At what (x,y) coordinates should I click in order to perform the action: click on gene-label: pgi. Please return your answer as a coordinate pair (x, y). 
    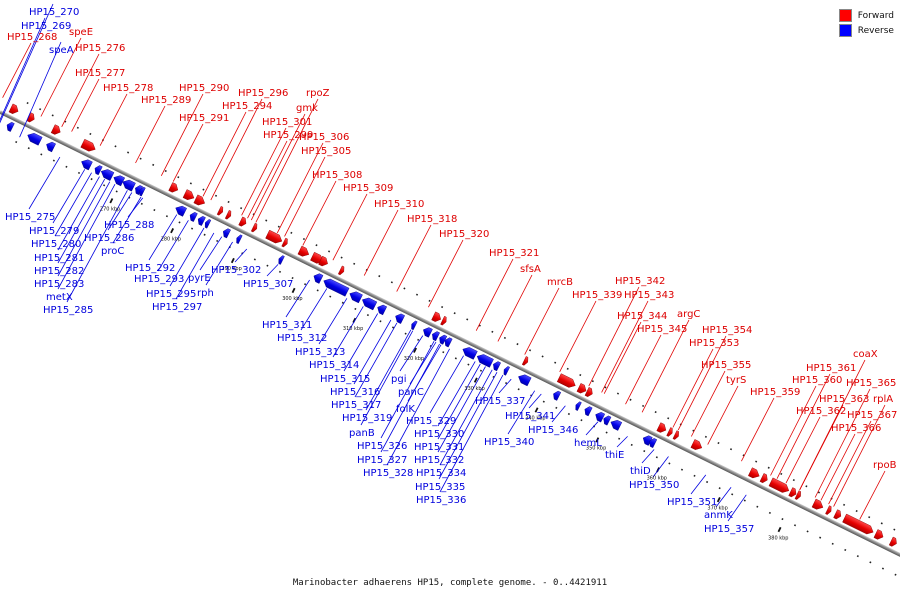
    Looking at the image, I should click on (398, 379).